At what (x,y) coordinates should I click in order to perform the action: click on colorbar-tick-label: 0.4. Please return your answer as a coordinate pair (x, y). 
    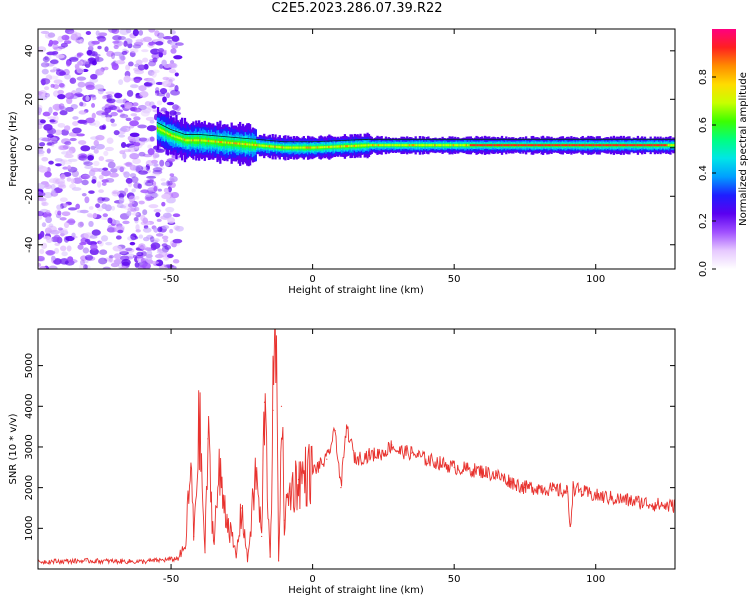
    Looking at the image, I should click on (703, 173).